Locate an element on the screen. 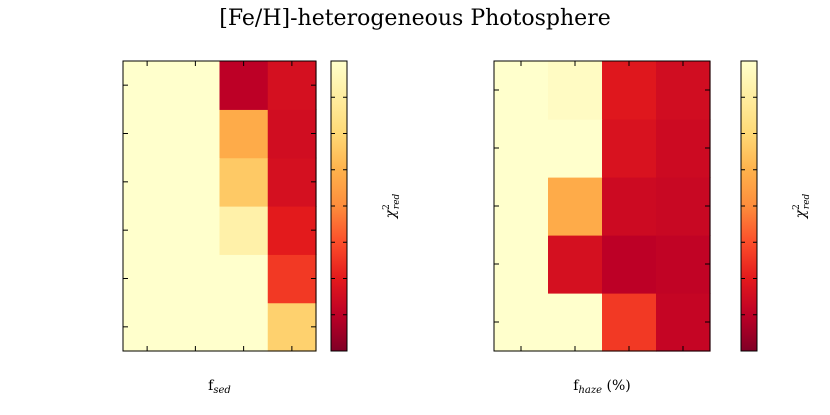 This screenshot has height=415, width=830. x-axis-label: fhaze (%) is located at coordinates (601, 387).